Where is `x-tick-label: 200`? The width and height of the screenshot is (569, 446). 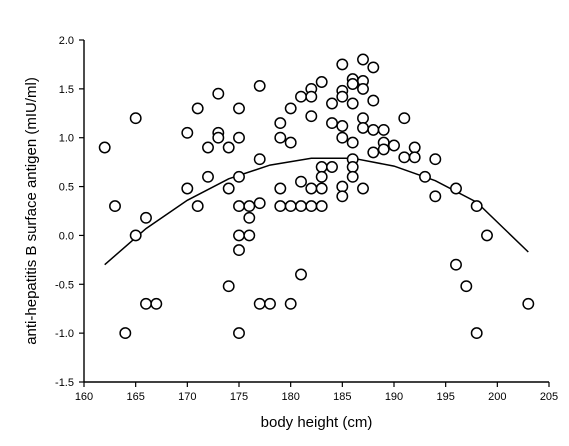 x-tick-label: 200 is located at coordinates (497, 397).